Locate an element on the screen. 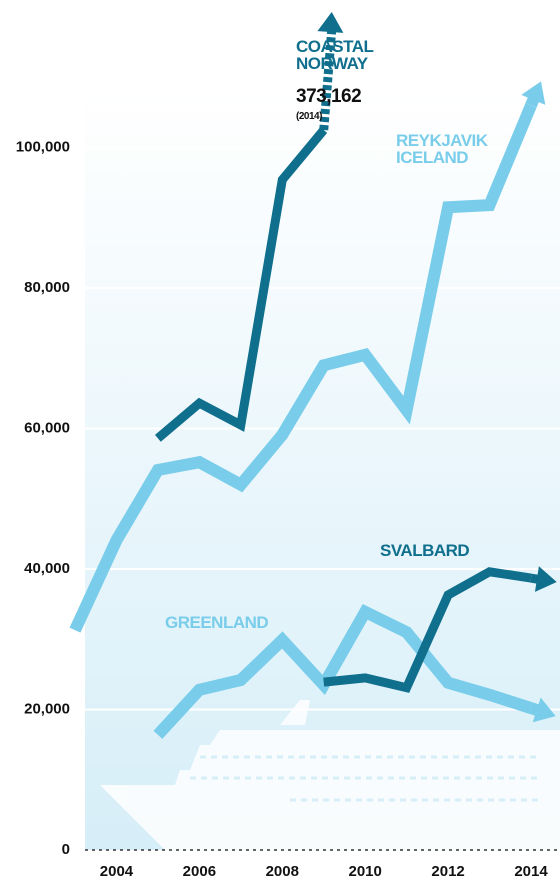  x-tick-label: 2014 is located at coordinates (531, 871).